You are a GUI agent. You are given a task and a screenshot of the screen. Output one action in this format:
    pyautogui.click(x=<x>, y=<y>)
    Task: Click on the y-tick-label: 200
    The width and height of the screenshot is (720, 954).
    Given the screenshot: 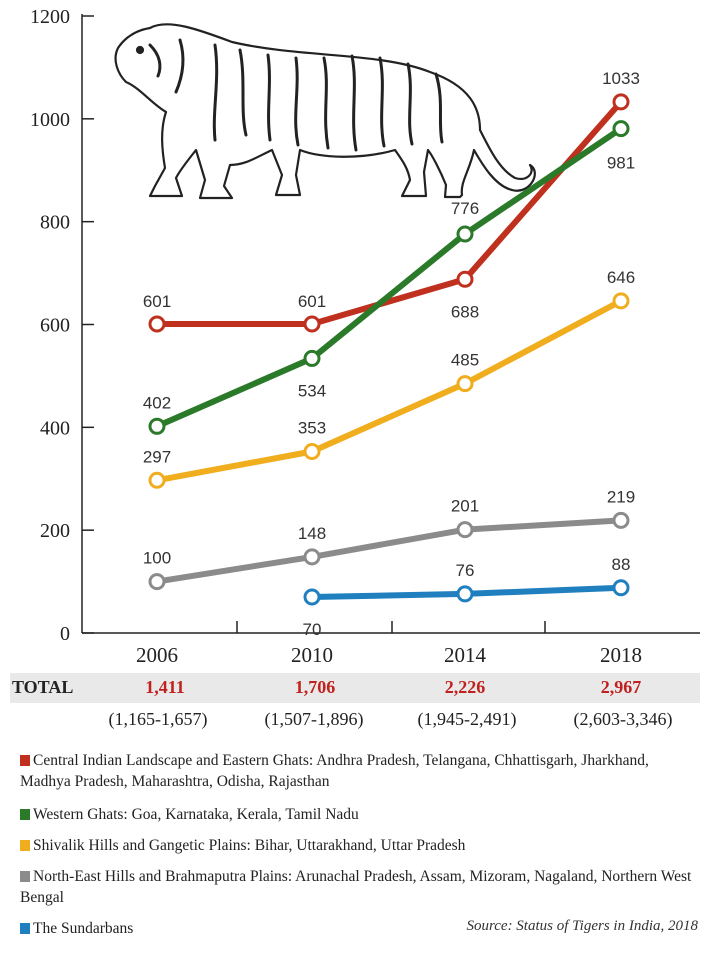 What is the action you would take?
    pyautogui.click(x=55, y=531)
    